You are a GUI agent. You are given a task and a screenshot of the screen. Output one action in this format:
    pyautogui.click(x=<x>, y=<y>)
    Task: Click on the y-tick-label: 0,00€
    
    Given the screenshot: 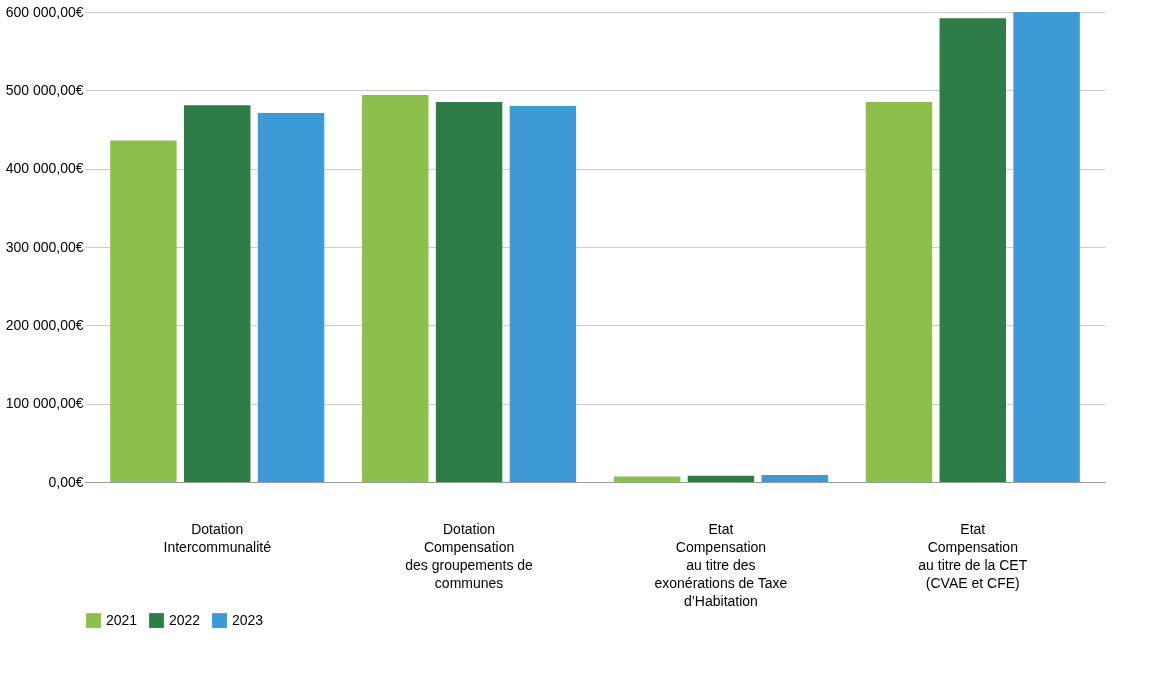 What is the action you would take?
    pyautogui.click(x=66, y=481)
    